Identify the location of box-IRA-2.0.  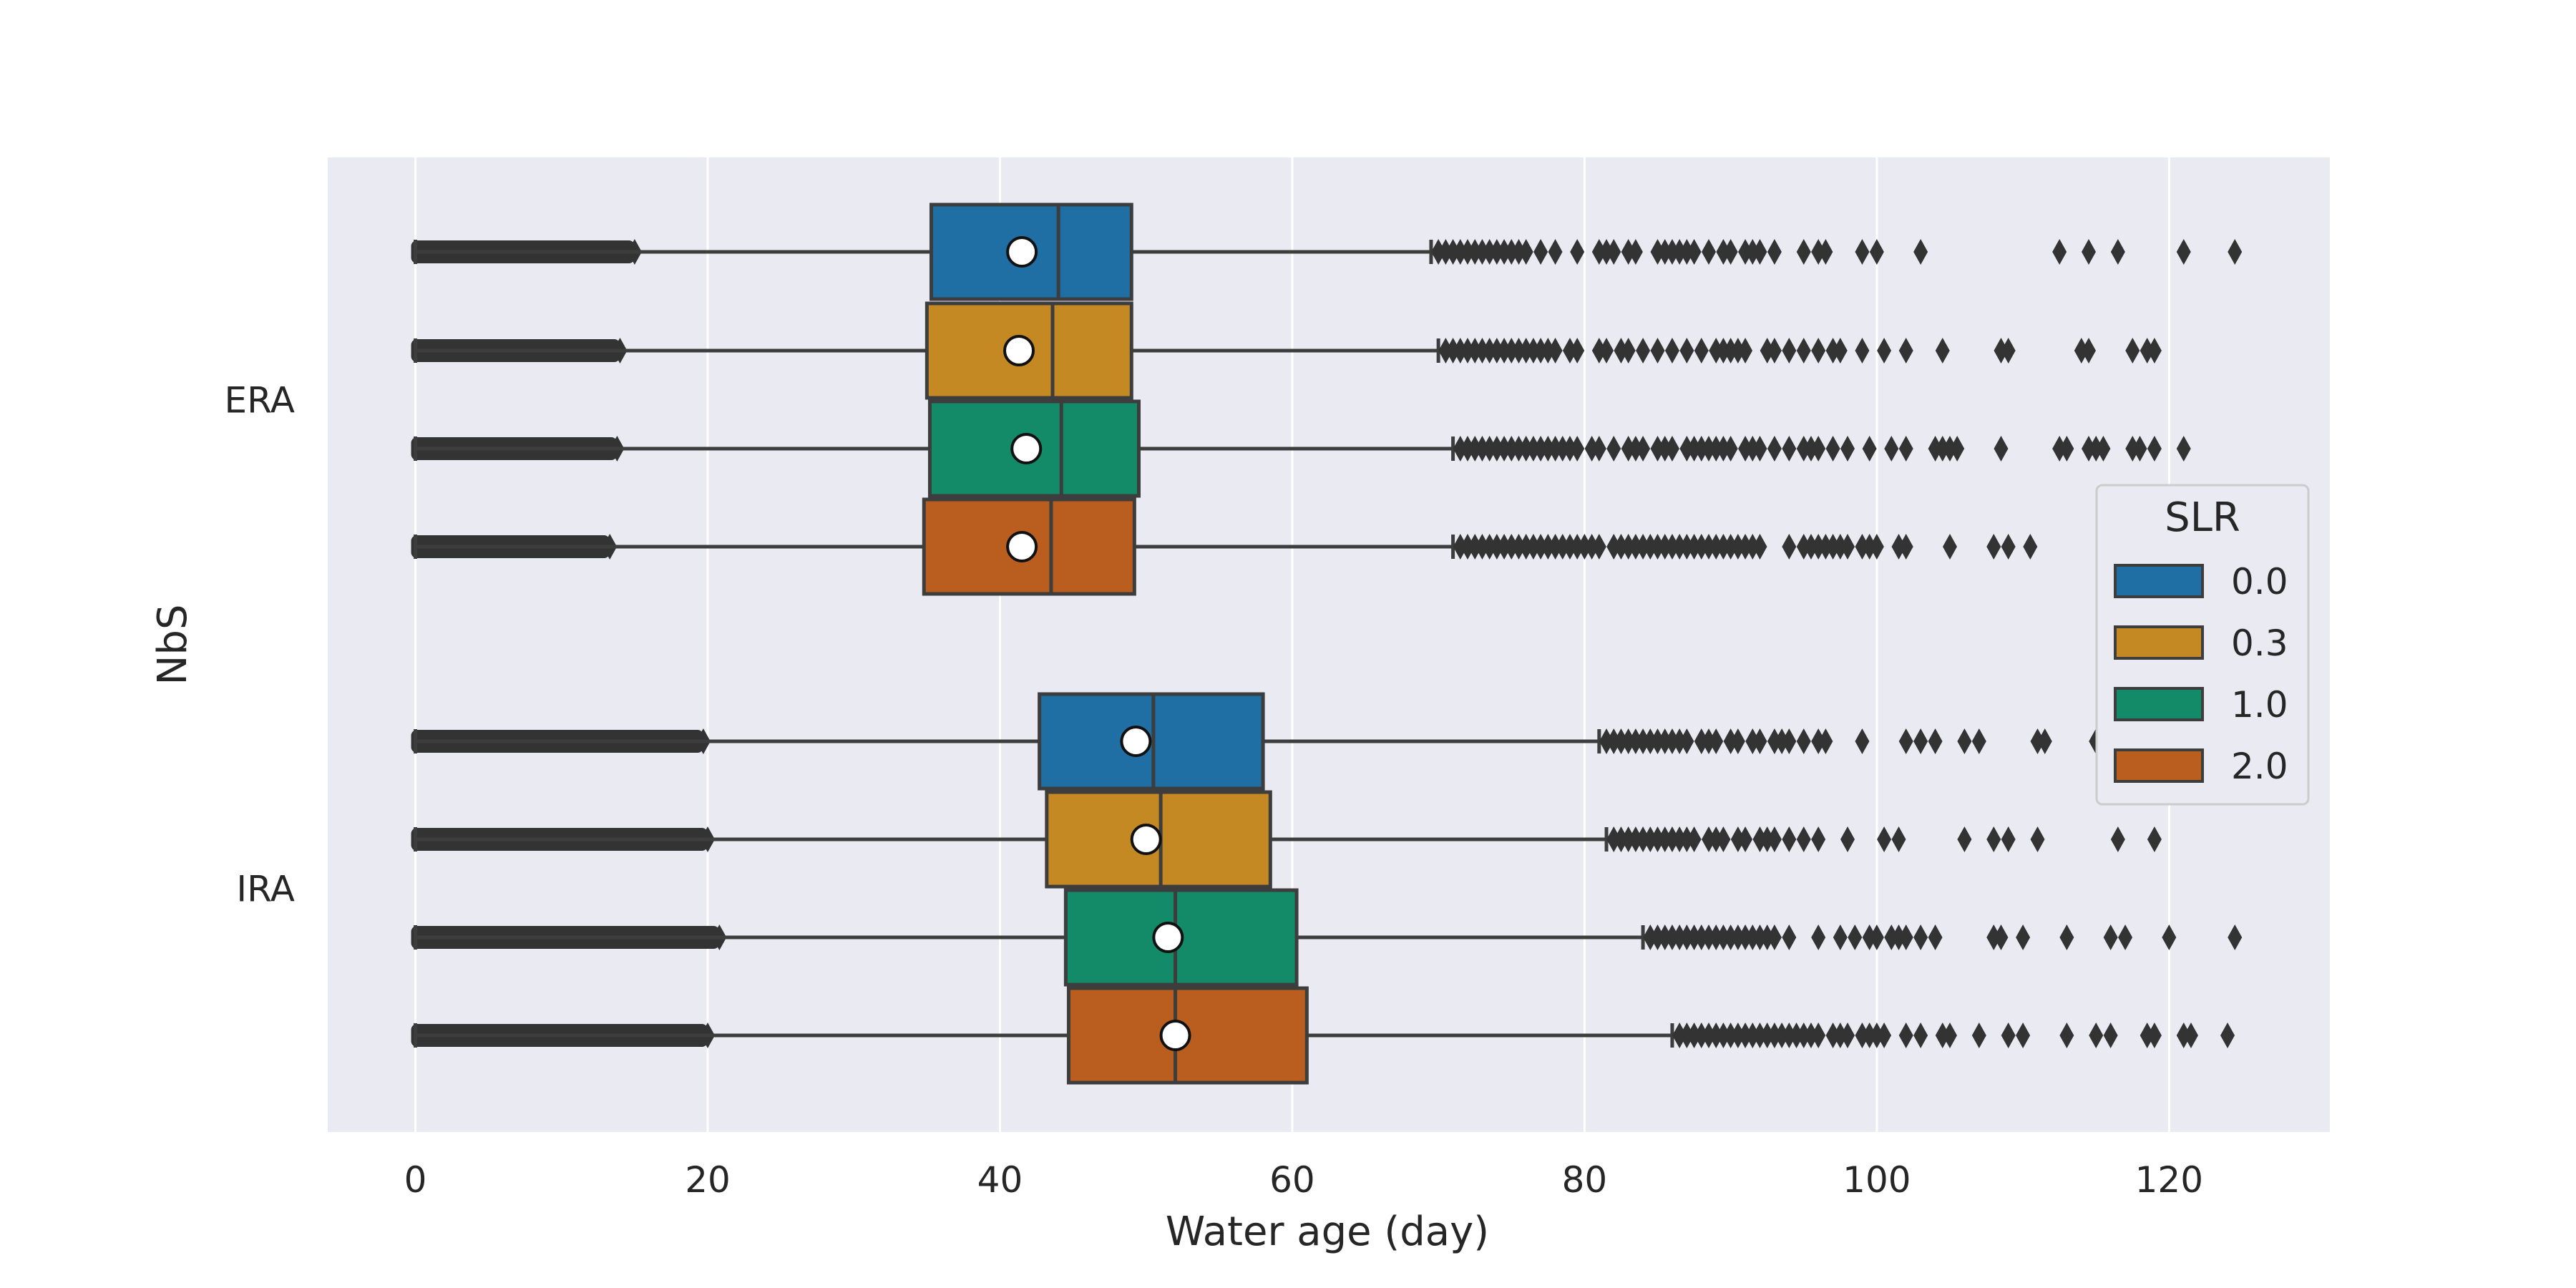
(1323, 1035).